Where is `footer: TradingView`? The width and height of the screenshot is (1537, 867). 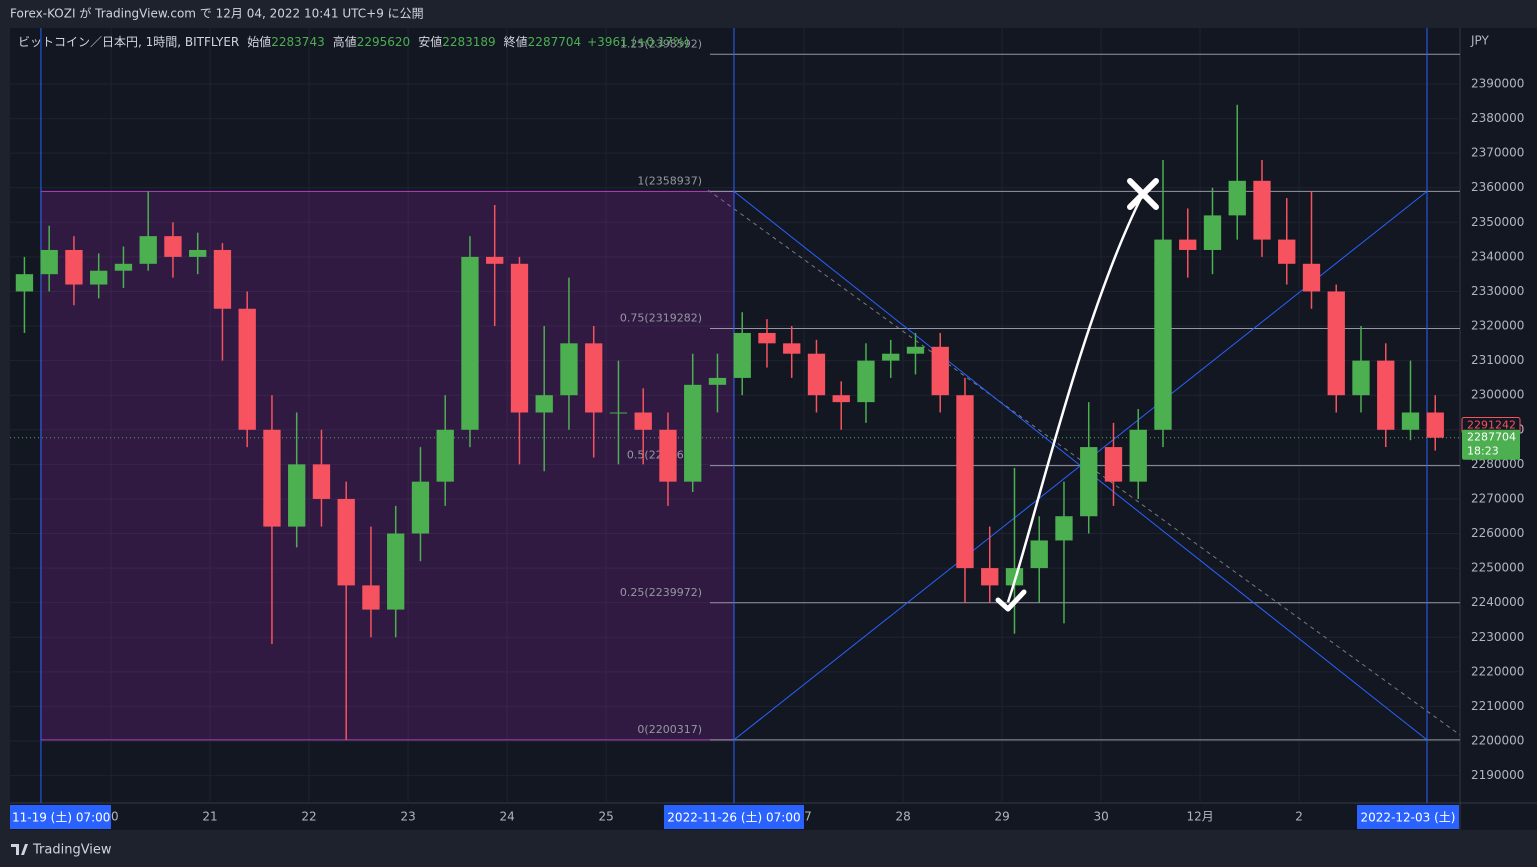 footer: TradingView is located at coordinates (61, 850).